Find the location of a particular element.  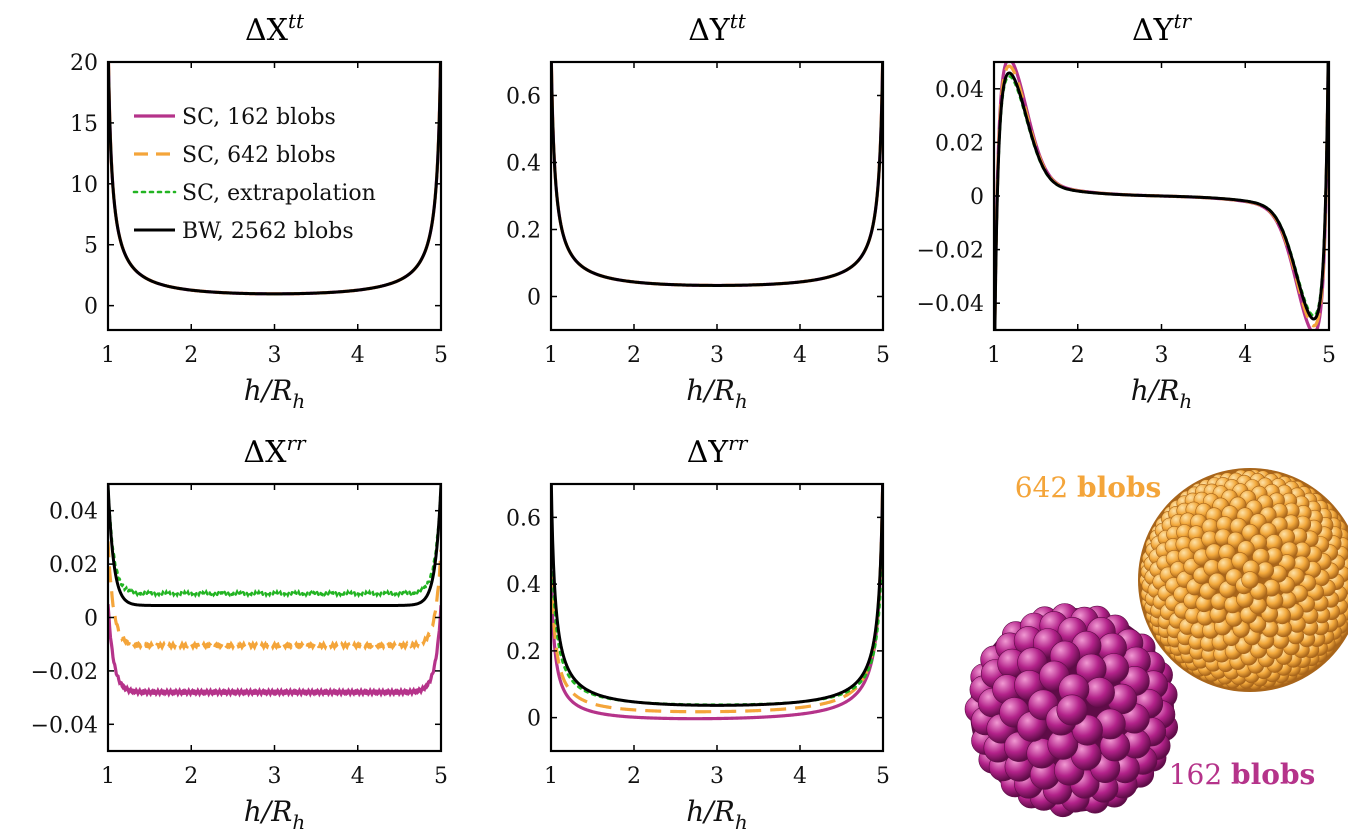

chart-panel-2: 1 2 3 4 5 0 0.2 0.4 0.6 ΔYtt h/Rh is located at coordinates (698, 211).